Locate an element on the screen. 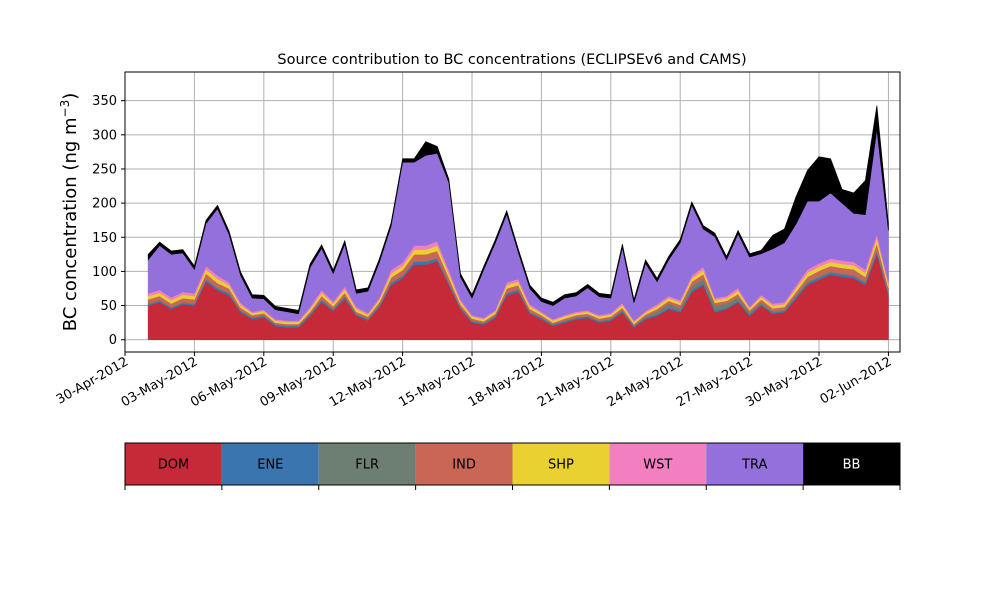  legend-colorbar: DOM ENE FLR IND SHP WST TRA BB is located at coordinates (512, 466).